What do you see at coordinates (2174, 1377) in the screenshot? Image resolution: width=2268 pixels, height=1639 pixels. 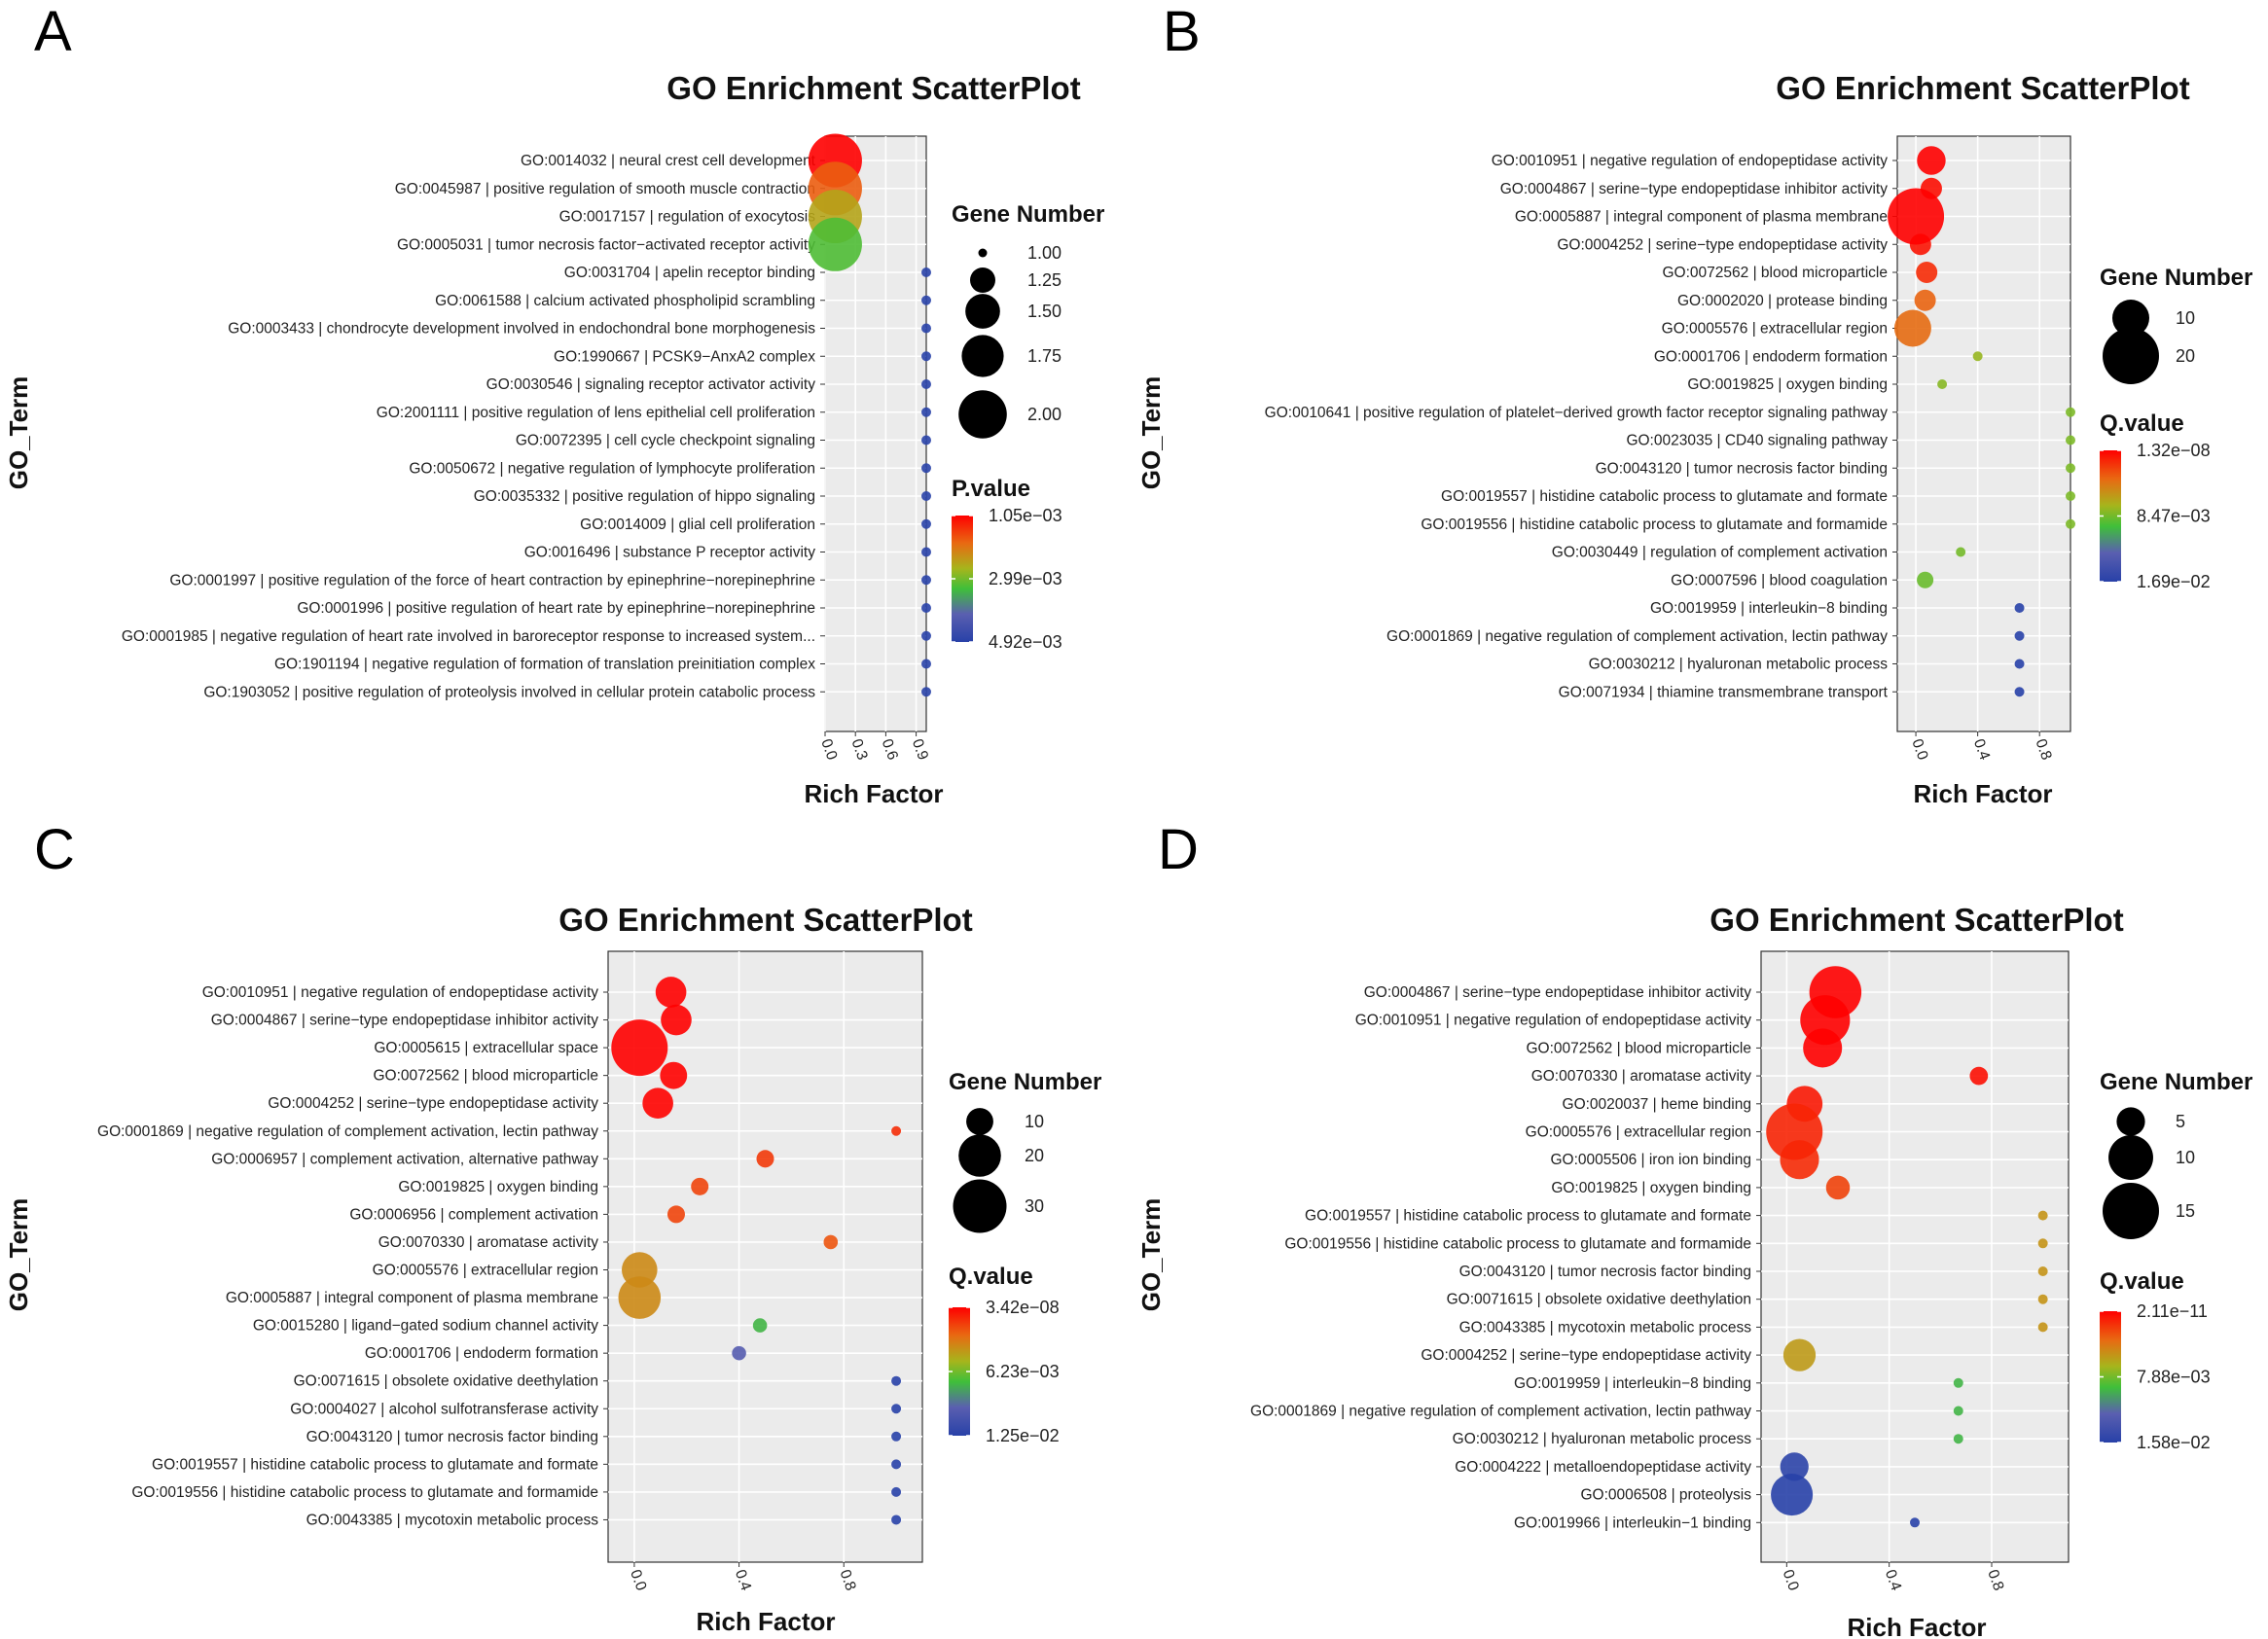 I see `color-legend-label: 7.88e−03` at bounding box center [2174, 1377].